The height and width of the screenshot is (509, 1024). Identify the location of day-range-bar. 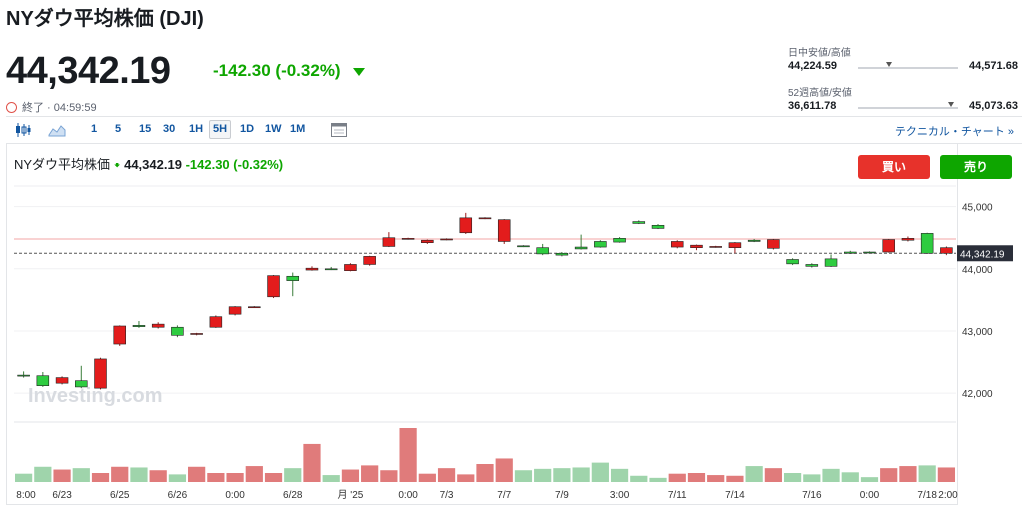
(908, 68).